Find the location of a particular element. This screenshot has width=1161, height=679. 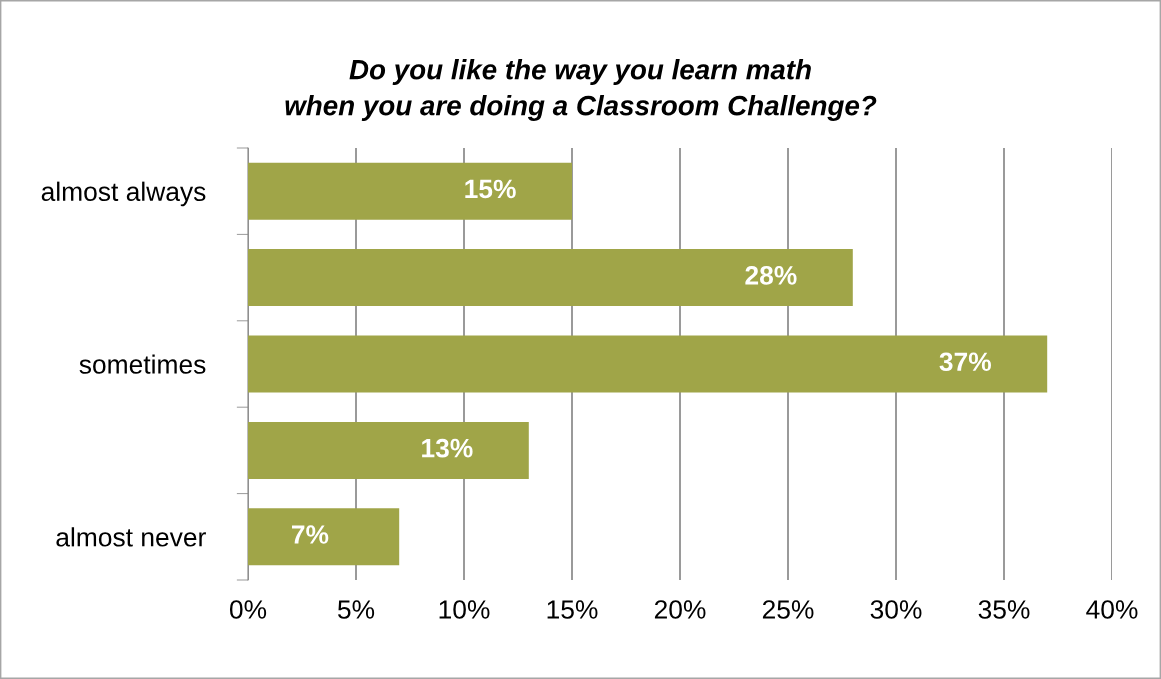

y-tick-label: almost always is located at coordinates (123, 194).